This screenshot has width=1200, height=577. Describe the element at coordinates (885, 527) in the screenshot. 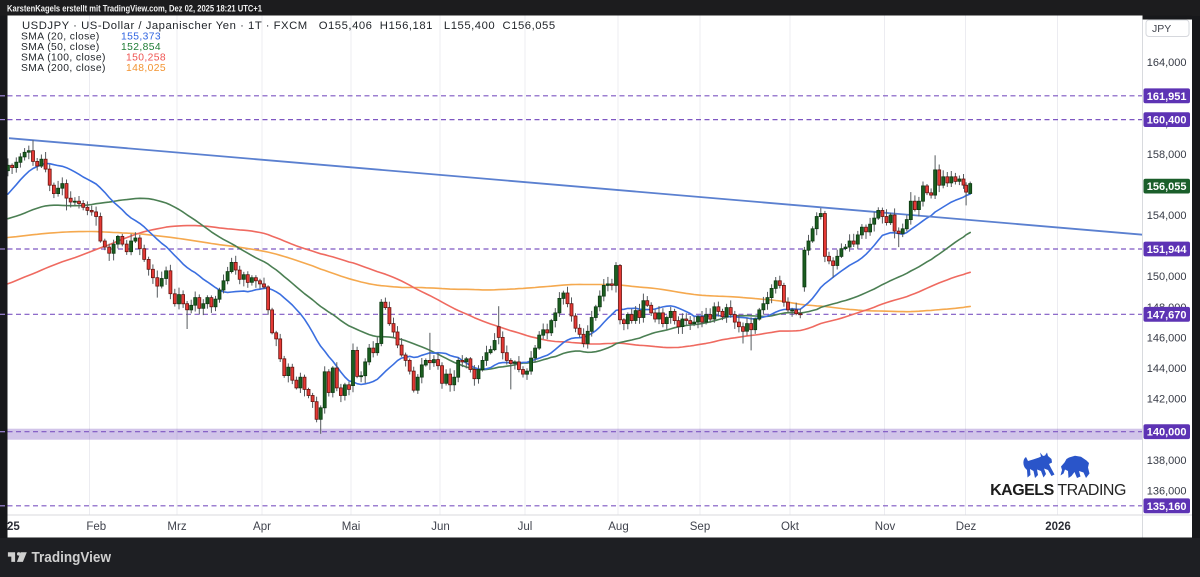

I see `svg-text: Nov` at that location.